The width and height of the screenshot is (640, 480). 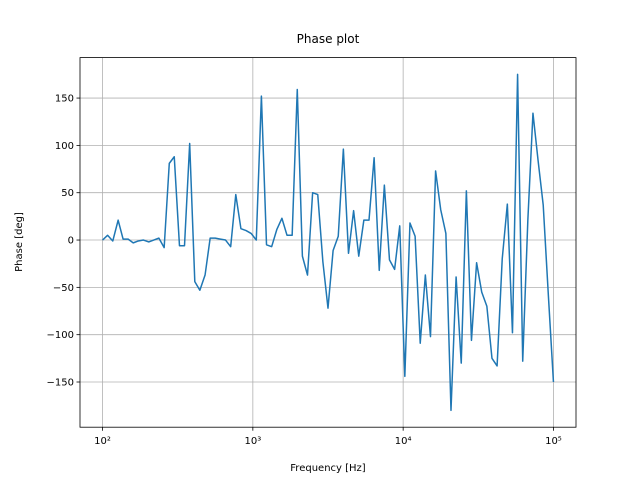 I want to click on x-tick-label: 10⁴, so click(x=403, y=441).